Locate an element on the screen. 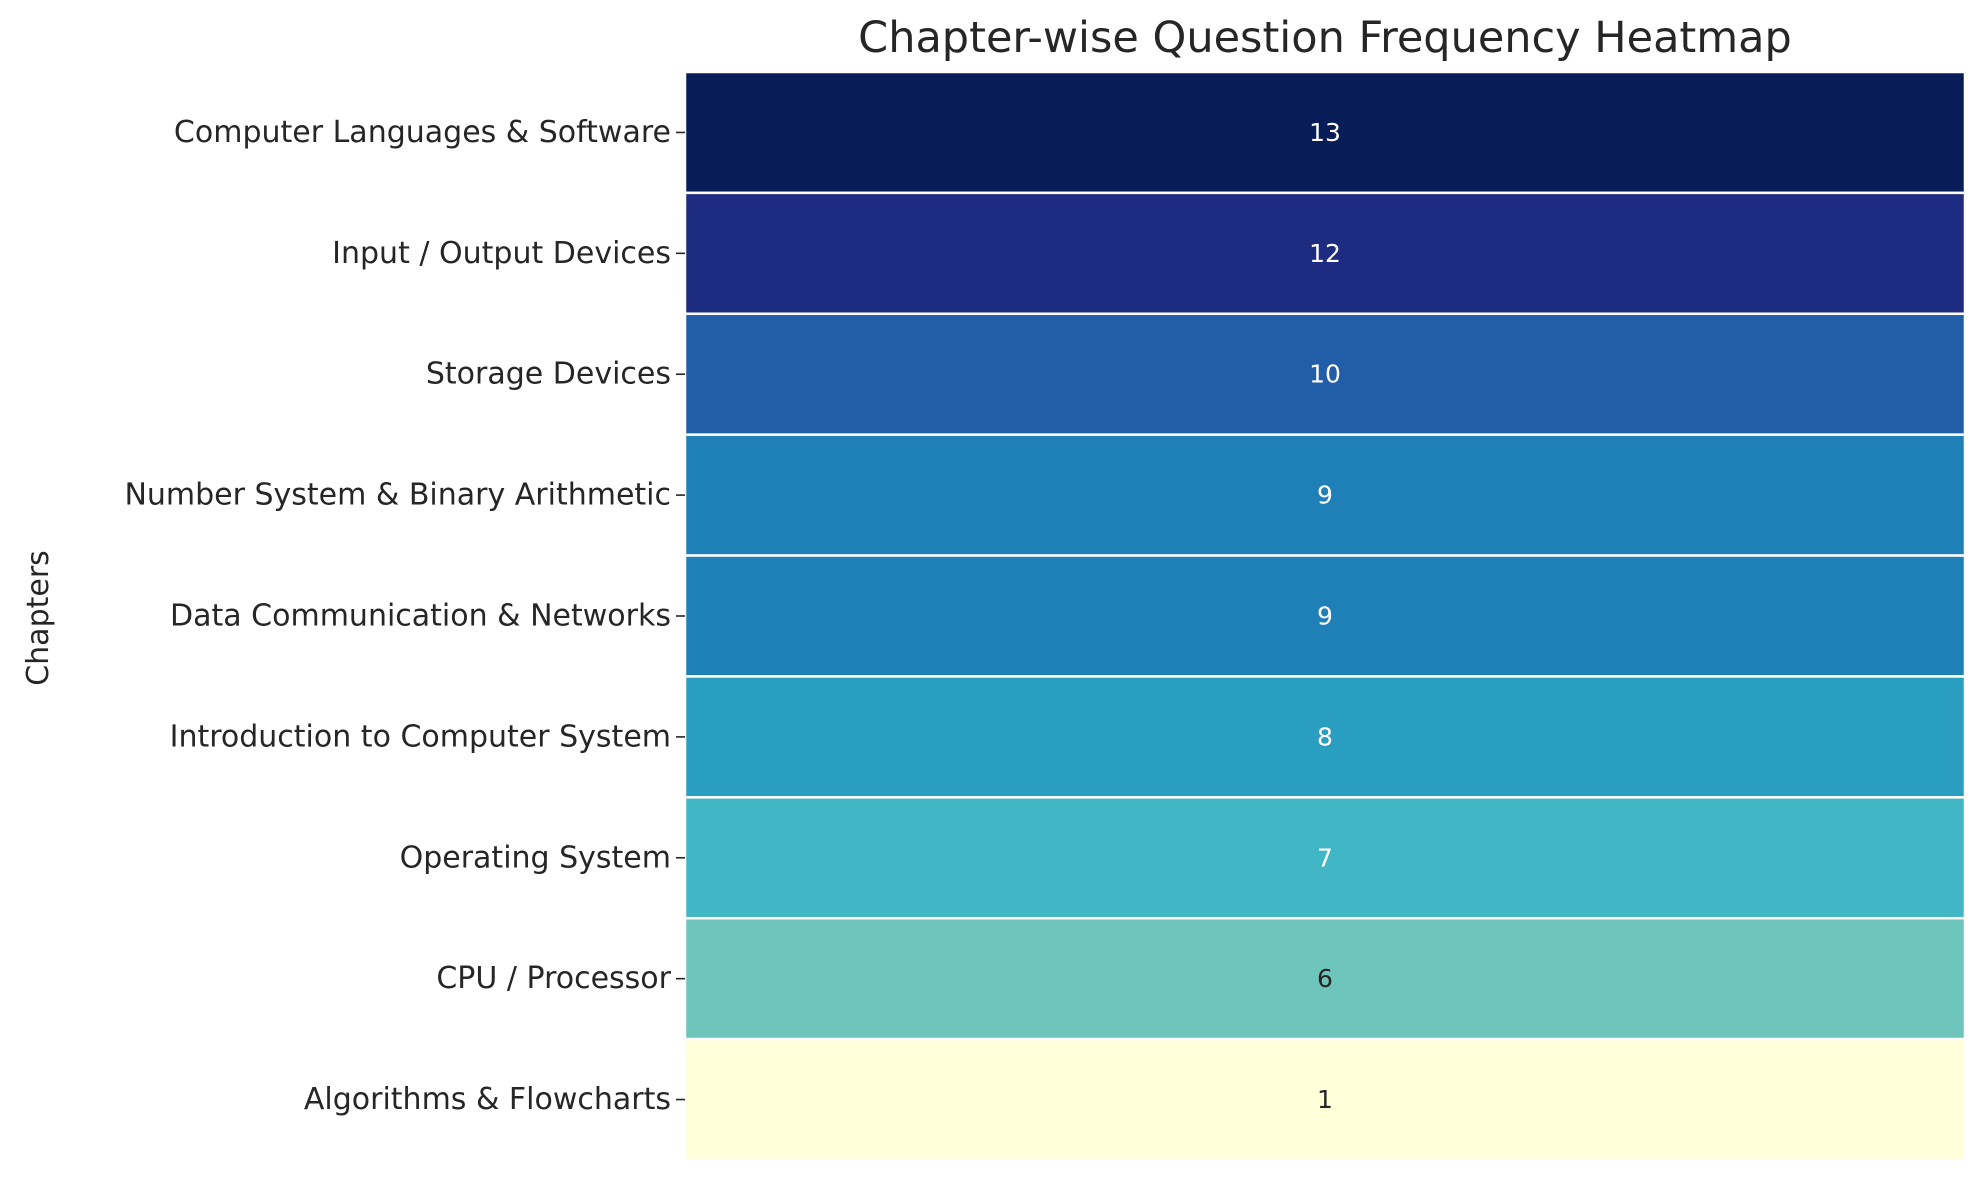  y-tick-label-storage-devices: Storage Devices is located at coordinates (548, 374).